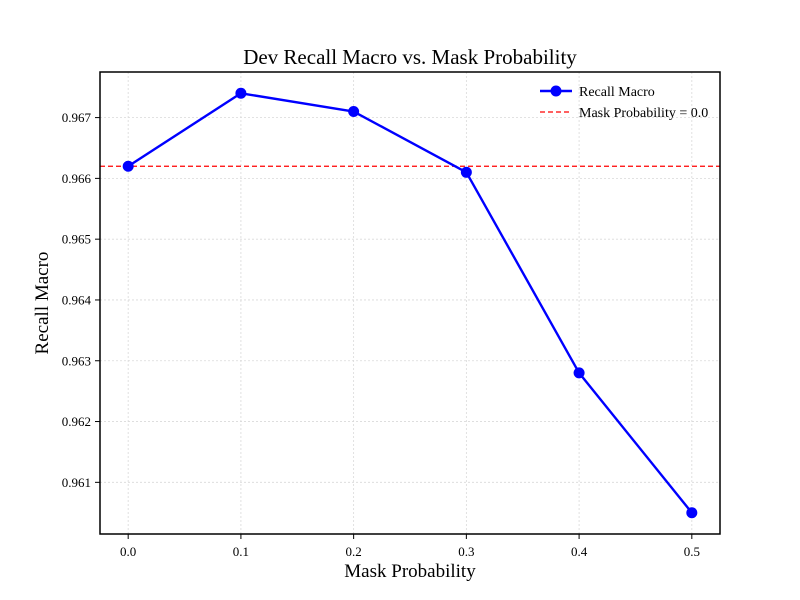  Describe the element at coordinates (410, 57) in the screenshot. I see `chart-title: Dev Recall Macro vs. Mask Probability` at that location.